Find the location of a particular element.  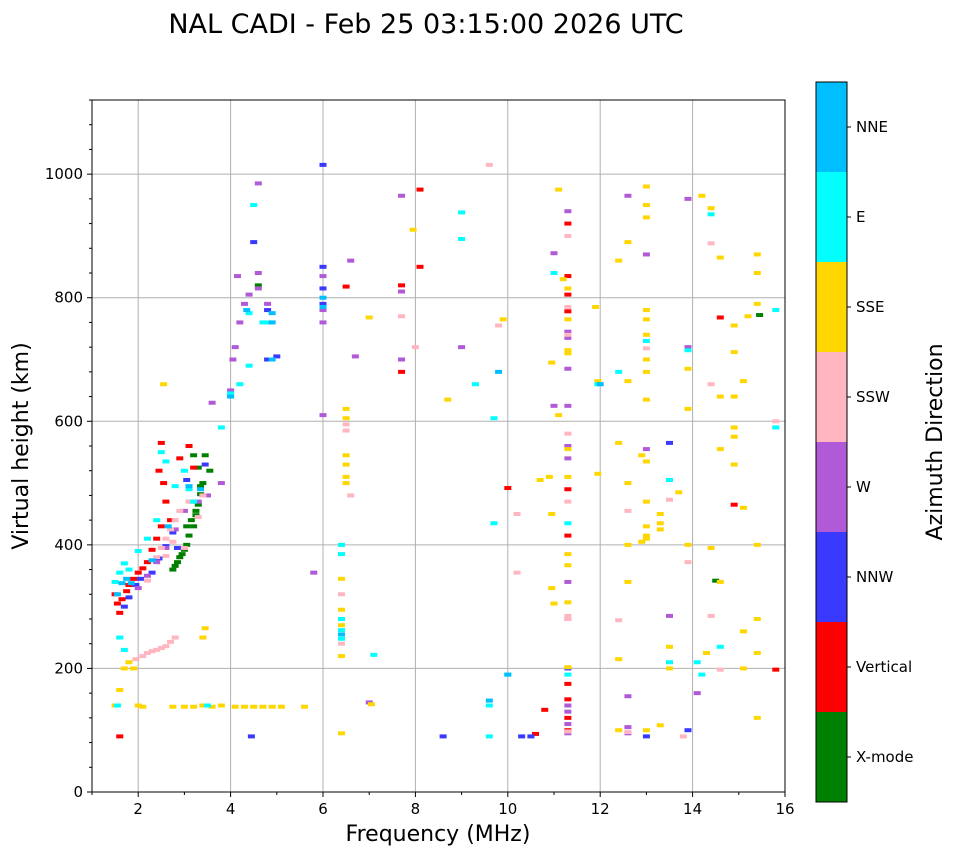

x-tick-label: 8 is located at coordinates (416, 809).